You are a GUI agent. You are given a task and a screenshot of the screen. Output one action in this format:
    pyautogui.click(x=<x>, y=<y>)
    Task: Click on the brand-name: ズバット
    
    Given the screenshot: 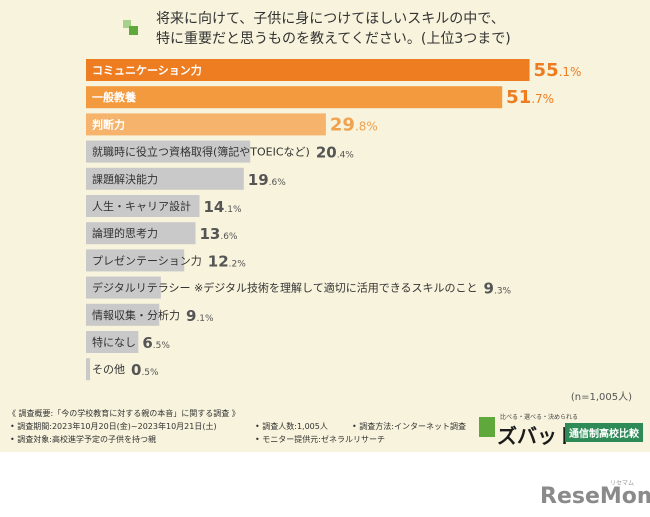 What is the action you would take?
    pyautogui.click(x=537, y=436)
    